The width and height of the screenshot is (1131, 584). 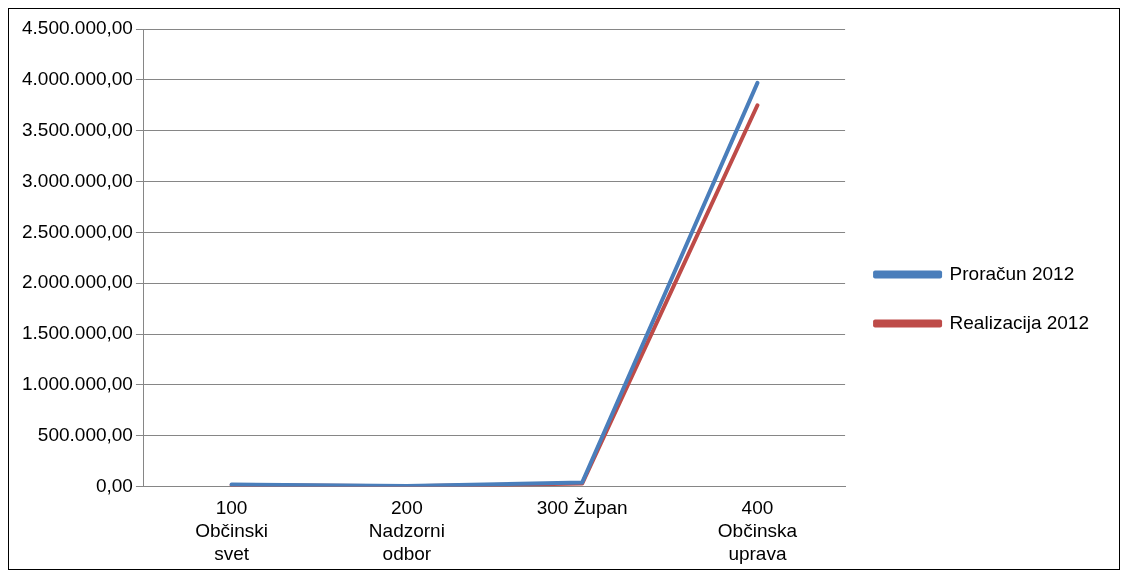 What do you see at coordinates (77, 282) in the screenshot?
I see `y-tick-label: 2.000.000,00` at bounding box center [77, 282].